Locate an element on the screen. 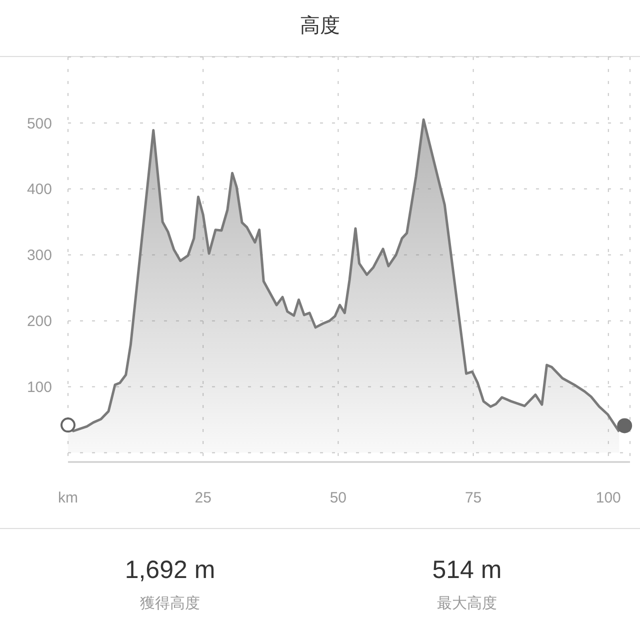 This screenshot has height=636, width=640. text: 最大高度 is located at coordinates (467, 604).